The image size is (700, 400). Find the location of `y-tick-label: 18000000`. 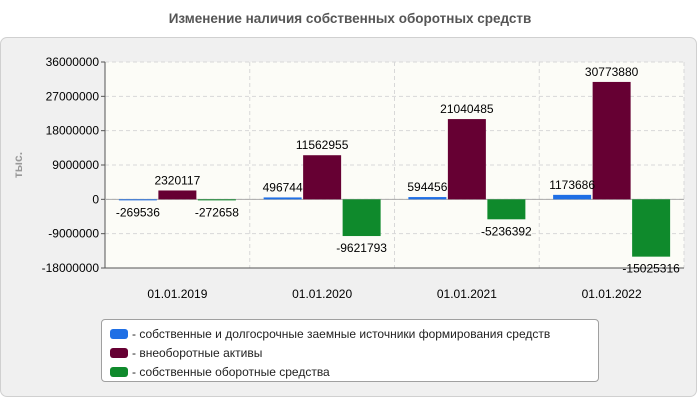

y-tick-label: 18000000 is located at coordinates (73, 131).